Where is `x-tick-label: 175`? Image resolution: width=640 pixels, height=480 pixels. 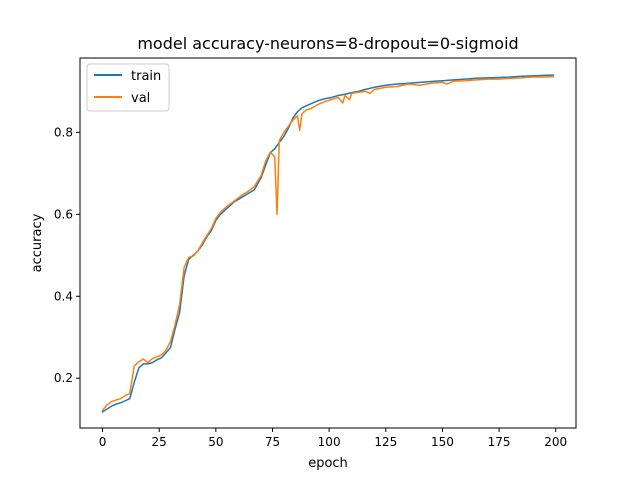 x-tick-label: 175 is located at coordinates (499, 442).